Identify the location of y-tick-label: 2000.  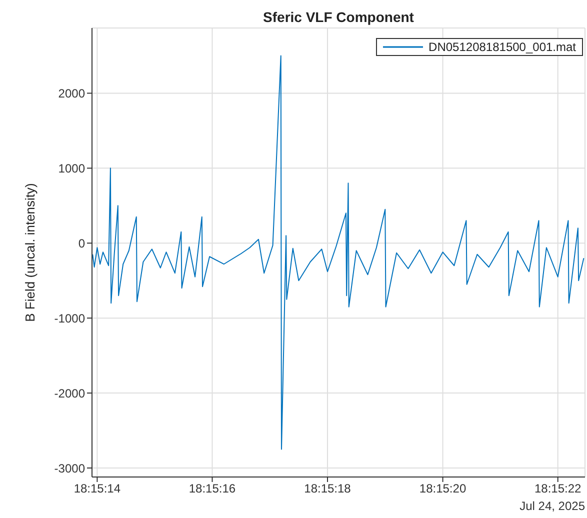
(72, 93).